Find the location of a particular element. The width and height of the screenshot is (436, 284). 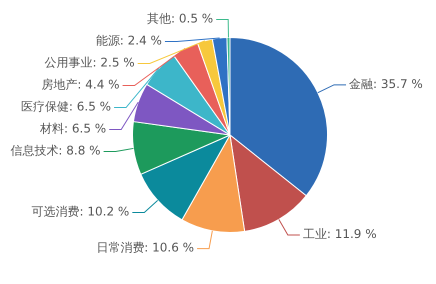

slice-label: 工业: 11.9 % is located at coordinates (339, 234).